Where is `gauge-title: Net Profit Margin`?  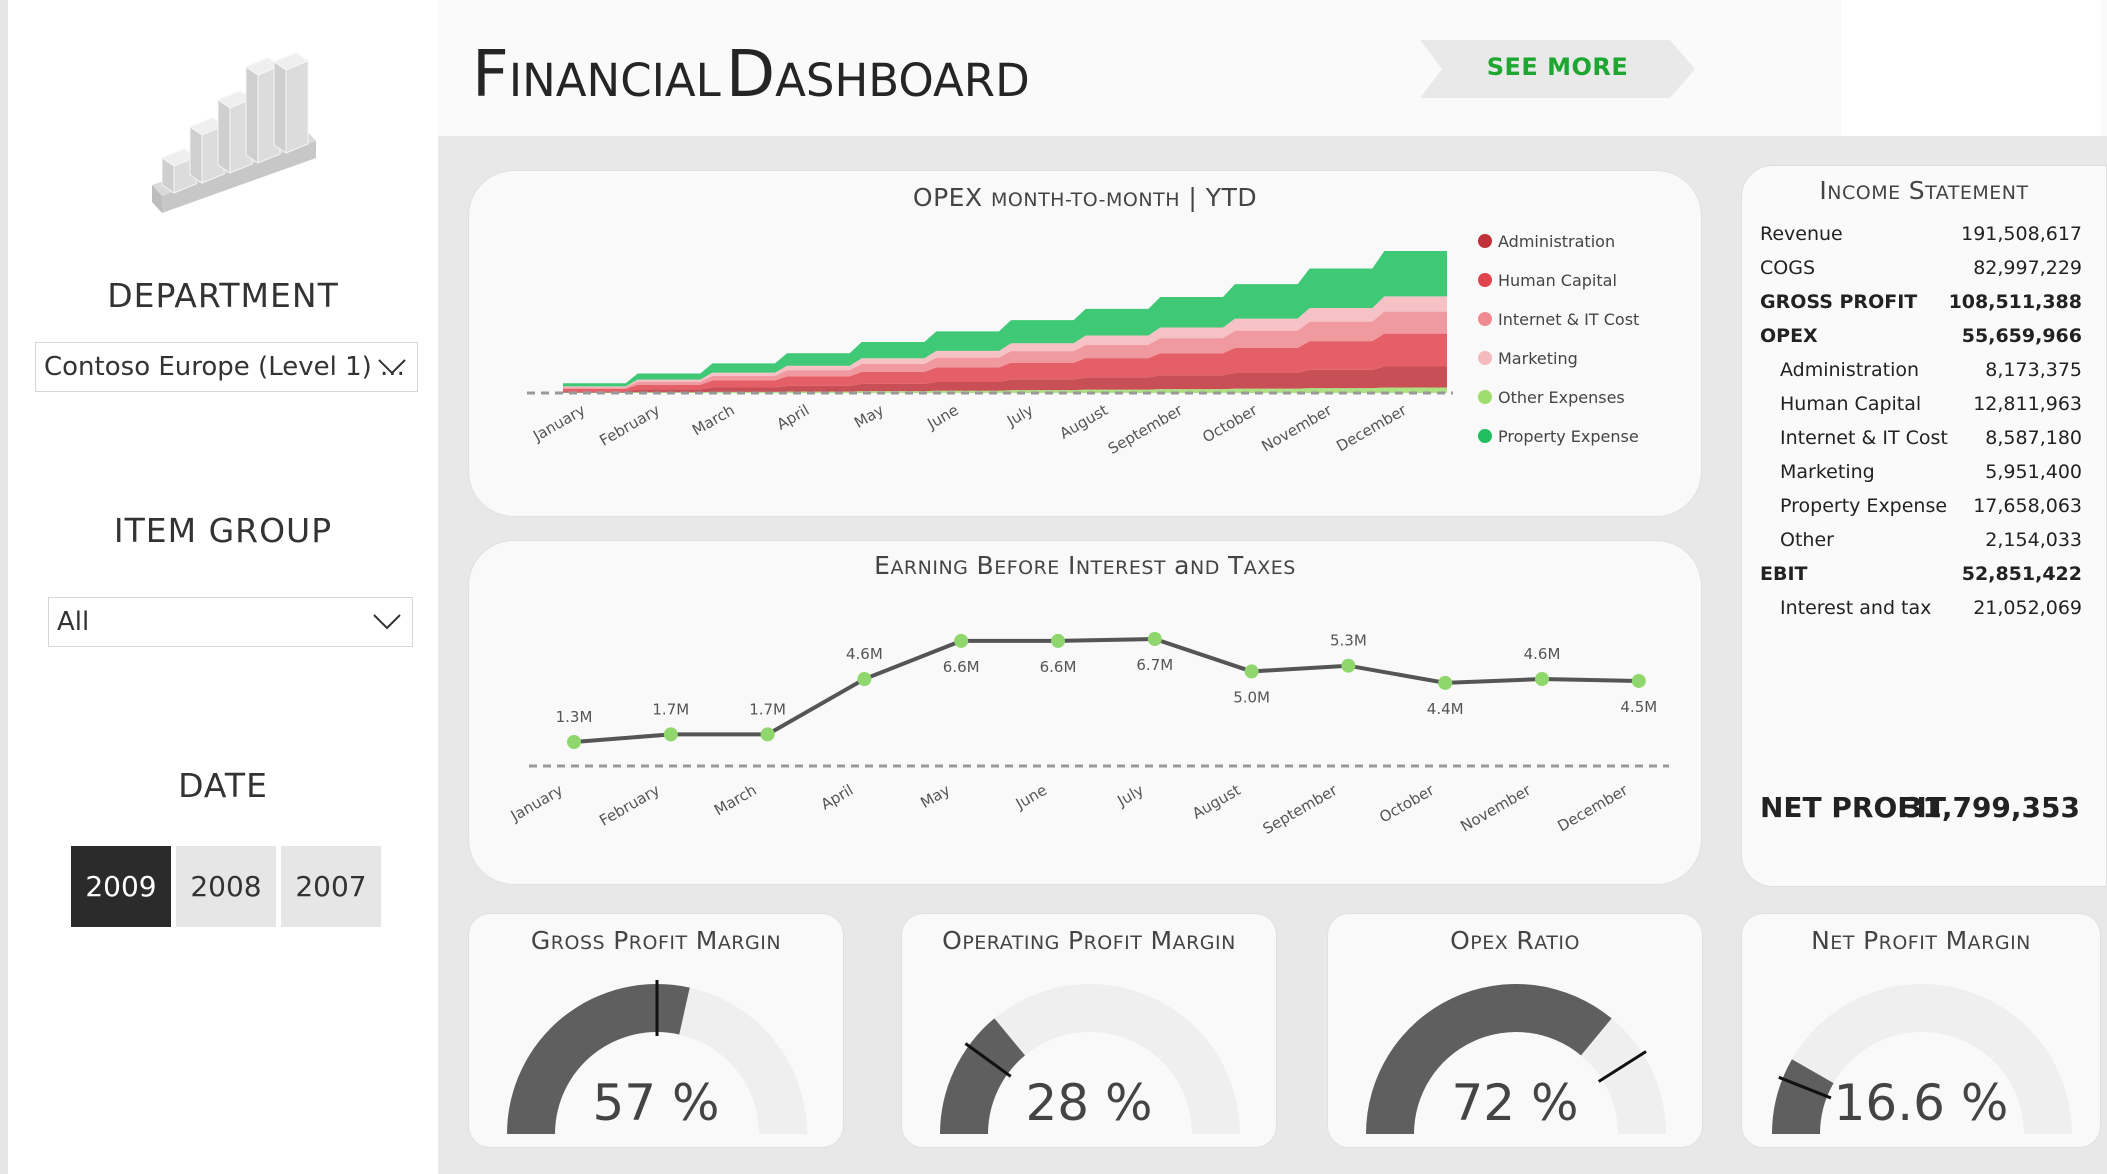 gauge-title: Net Profit Margin is located at coordinates (1921, 940).